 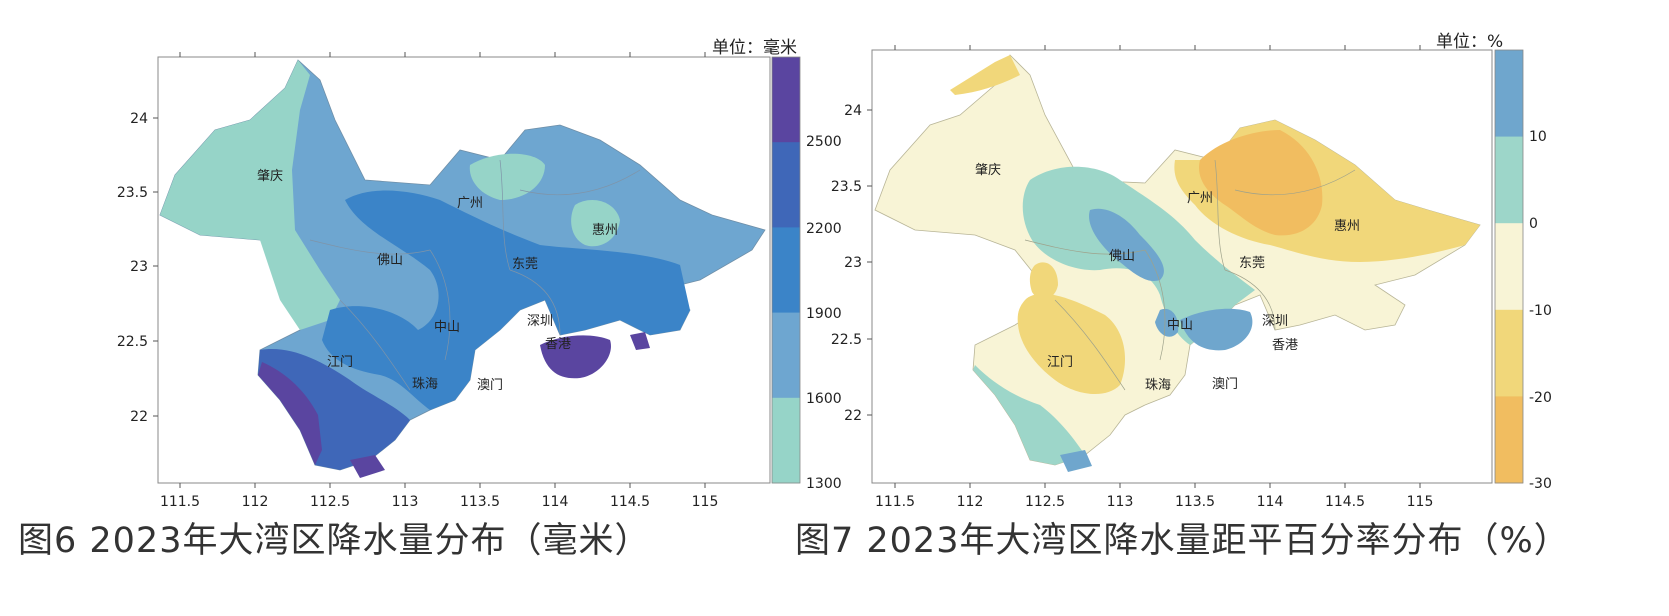 What do you see at coordinates (824, 484) in the screenshot?
I see `legend-tick-label: 1300` at bounding box center [824, 484].